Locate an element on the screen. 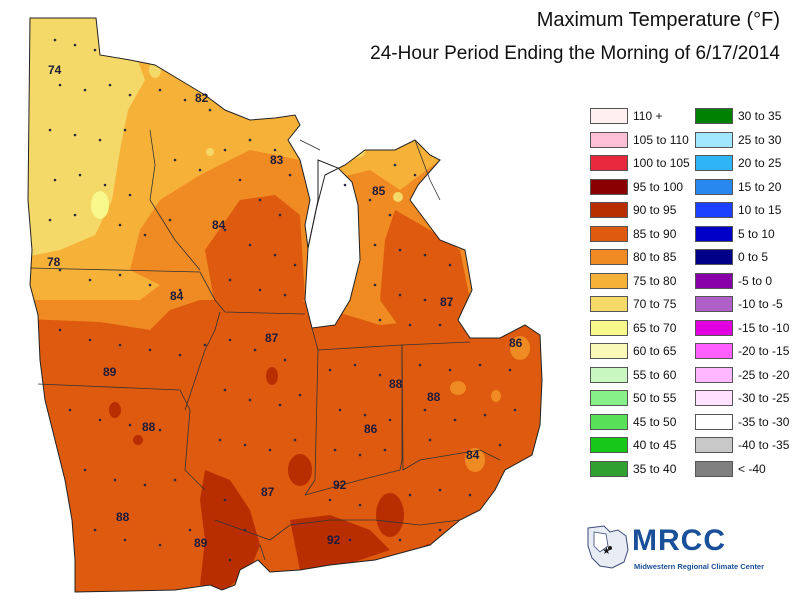  legend-label: 105 to 110 is located at coordinates (661, 139).